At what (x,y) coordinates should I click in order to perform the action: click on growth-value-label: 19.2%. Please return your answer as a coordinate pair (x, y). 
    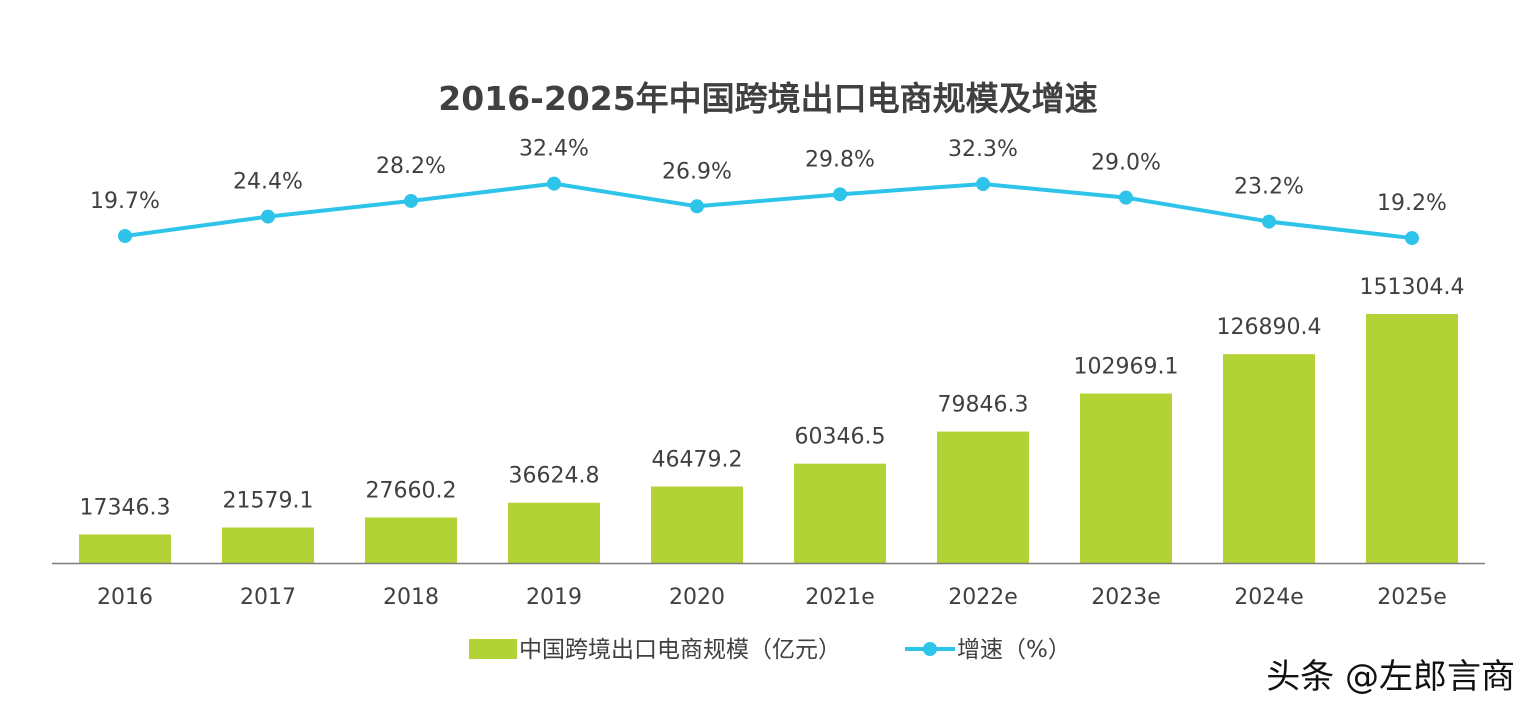
    Looking at the image, I should click on (1412, 203).